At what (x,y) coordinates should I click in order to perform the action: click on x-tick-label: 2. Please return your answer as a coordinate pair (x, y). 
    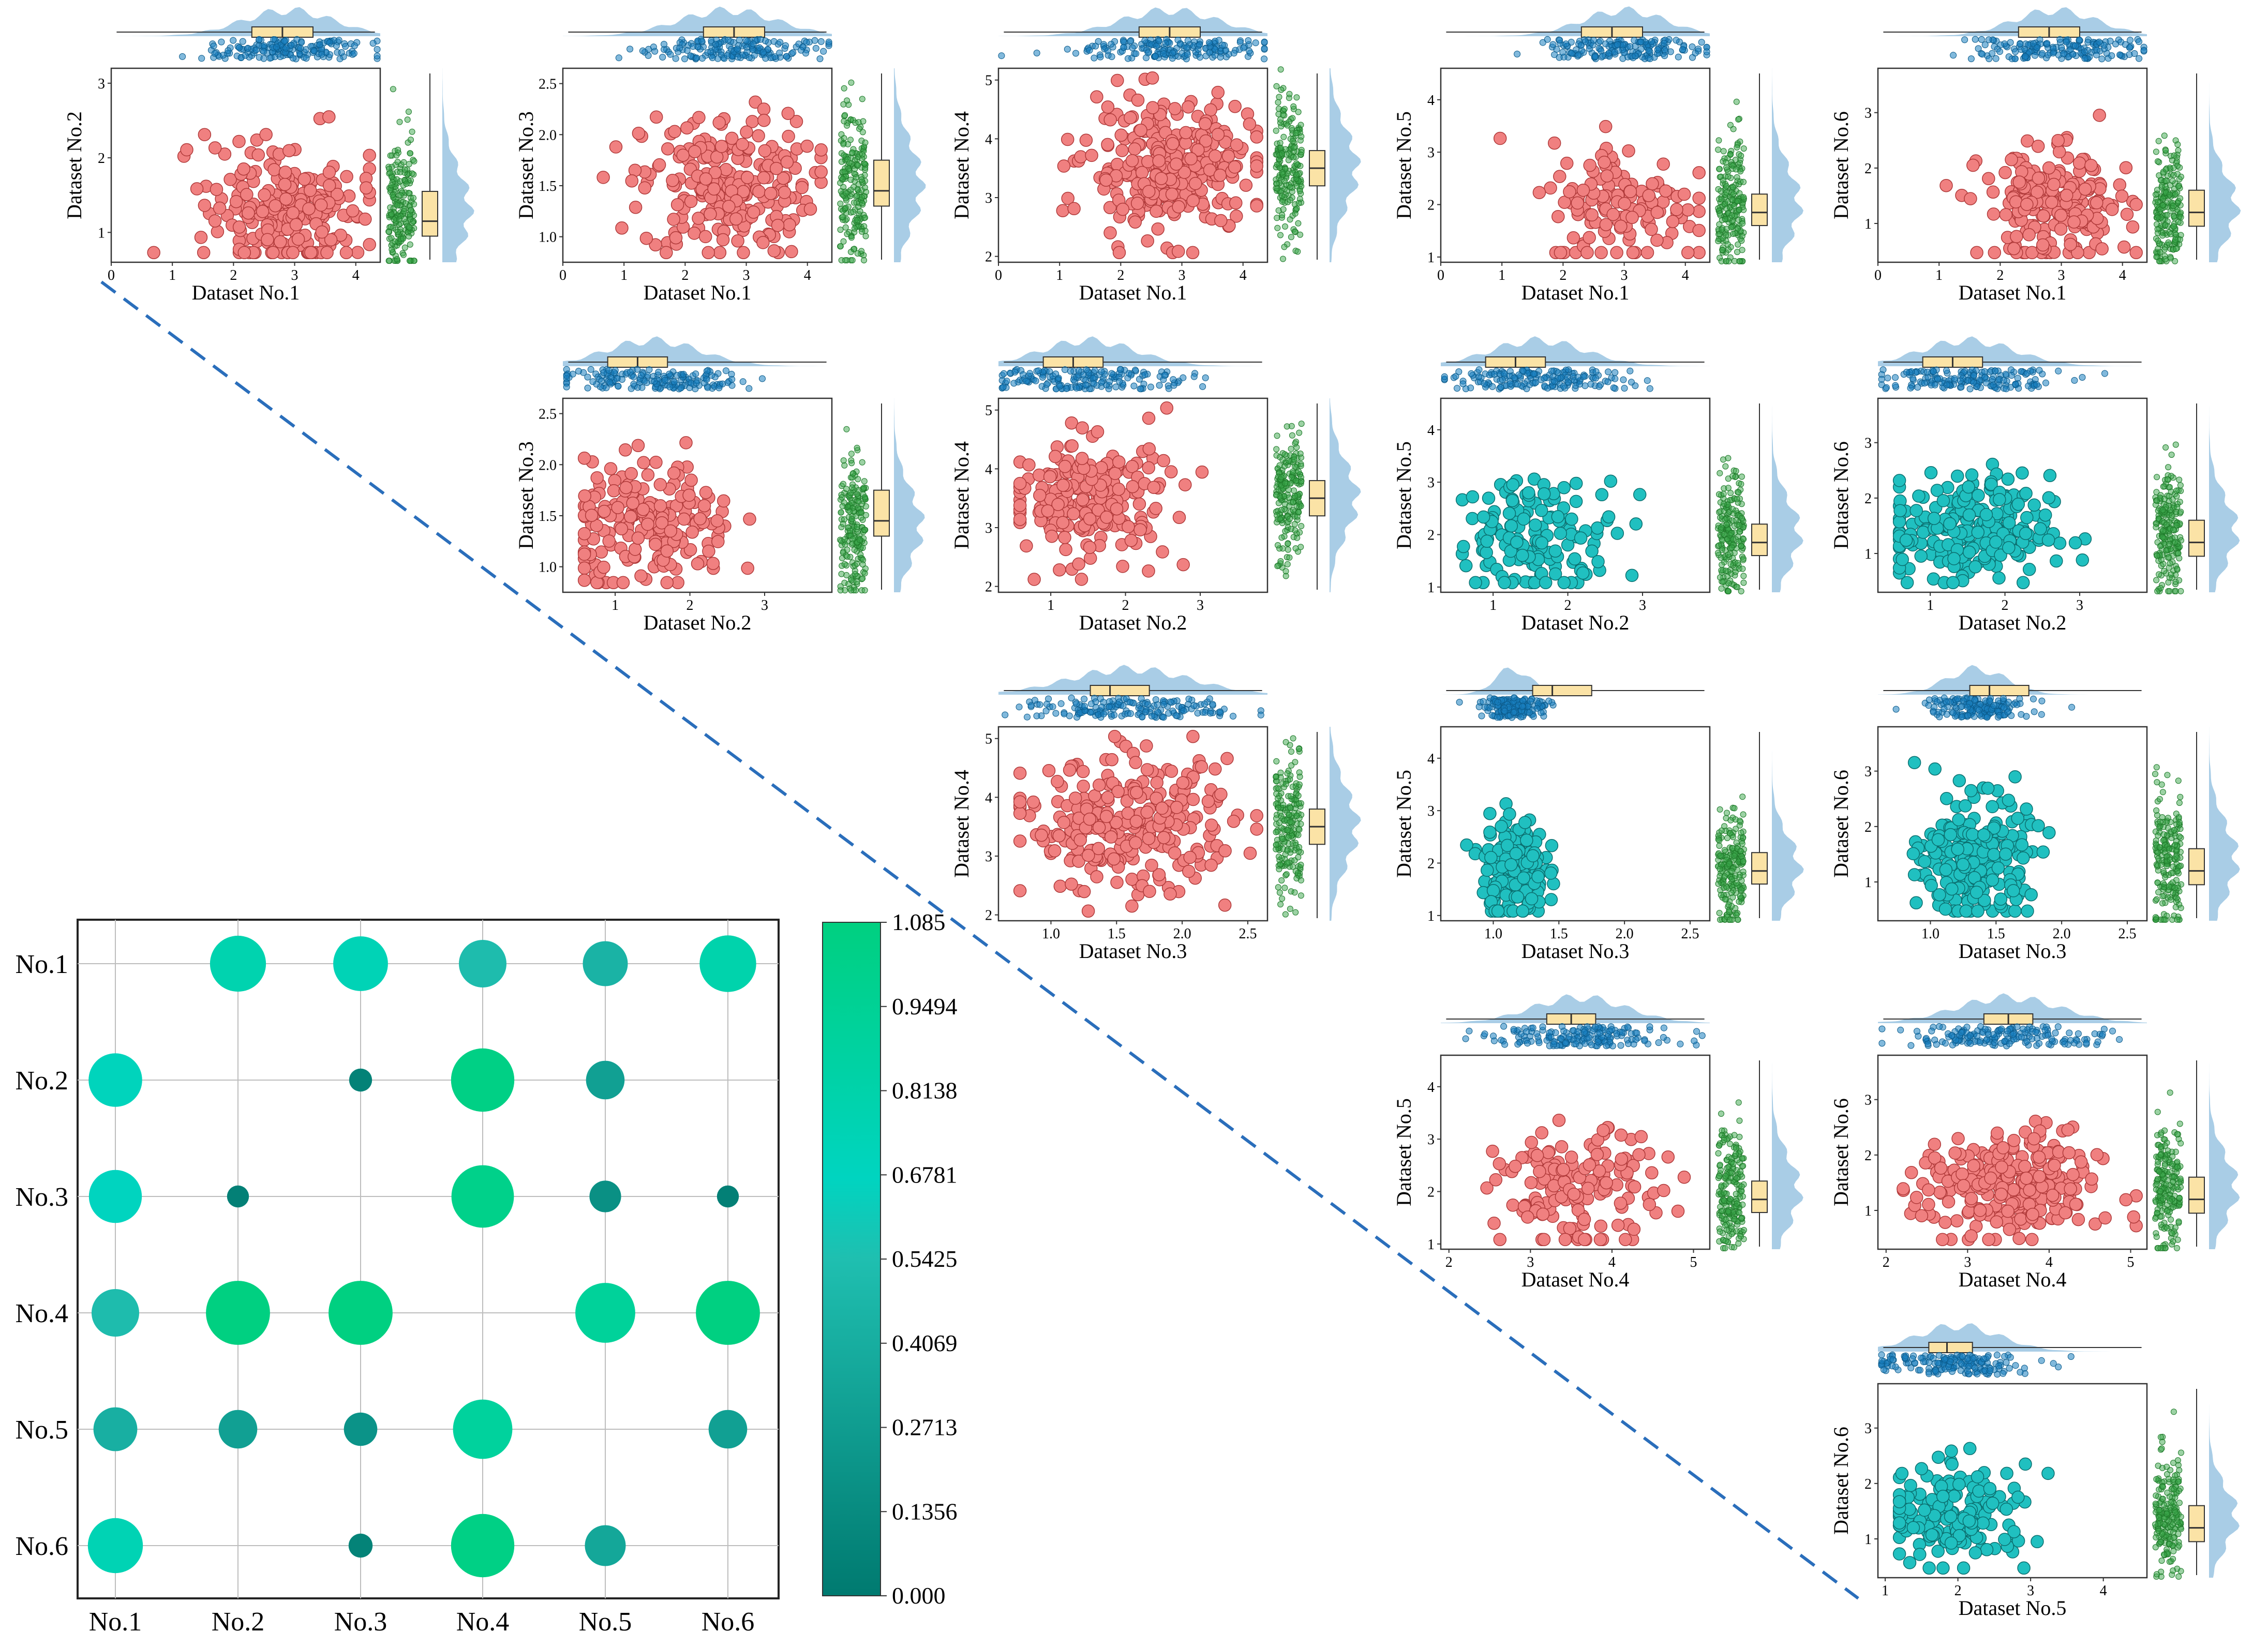
    Looking at the image, I should click on (233, 275).